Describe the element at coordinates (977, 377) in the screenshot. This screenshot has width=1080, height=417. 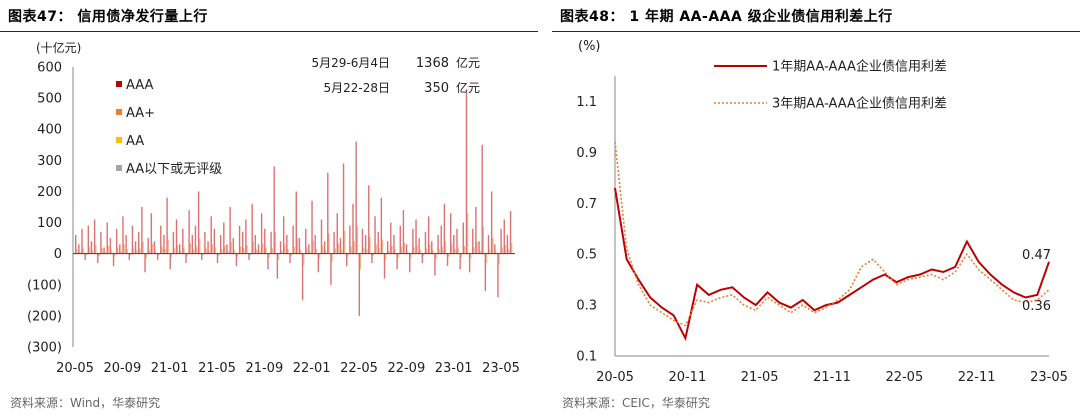
I see `x-tick-label: 22-11` at that location.